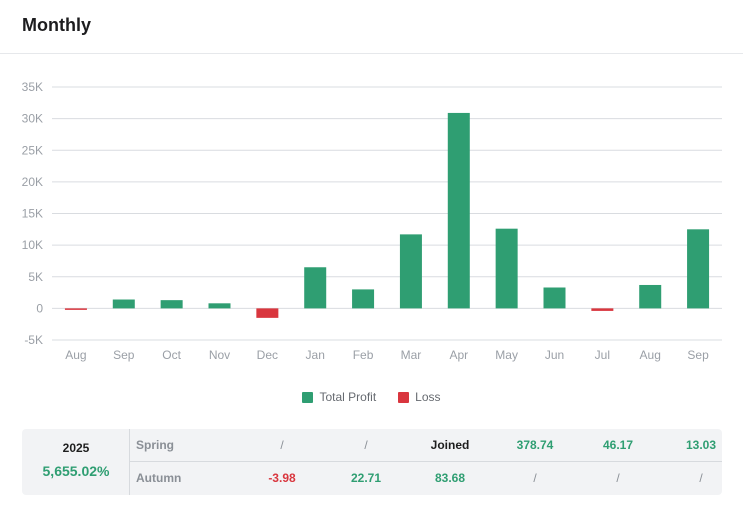  What do you see at coordinates (363, 355) in the screenshot?
I see `x-tick-label: Feb` at bounding box center [363, 355].